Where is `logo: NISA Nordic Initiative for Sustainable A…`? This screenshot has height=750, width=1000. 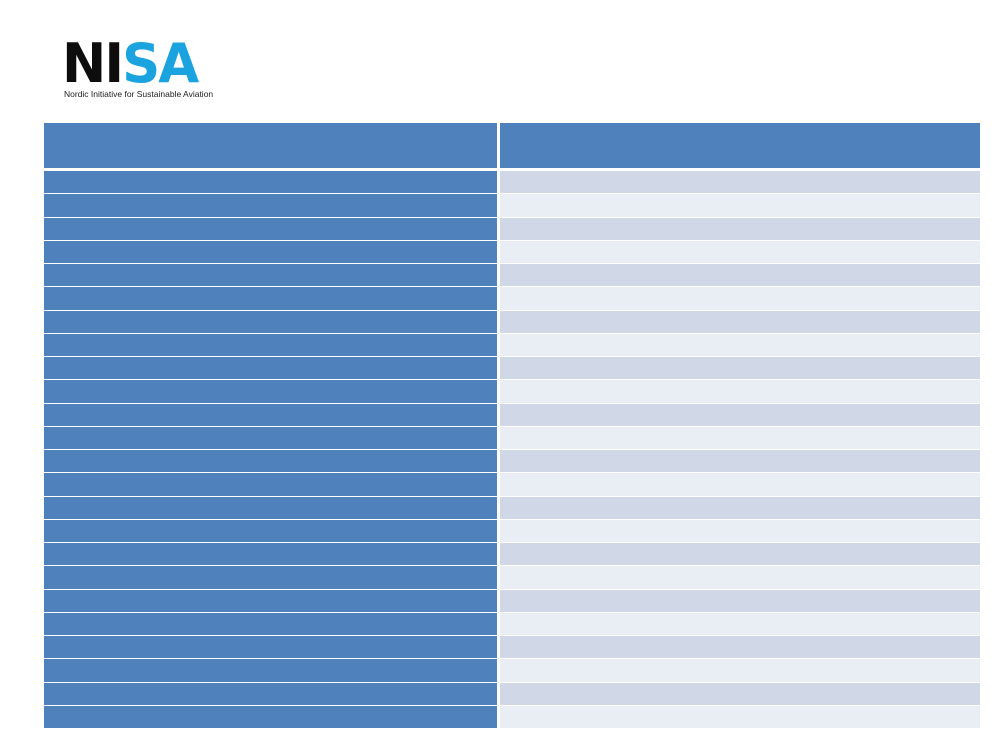 logo: NISA Nordic Initiative for Sustainable A… is located at coordinates (138, 68).